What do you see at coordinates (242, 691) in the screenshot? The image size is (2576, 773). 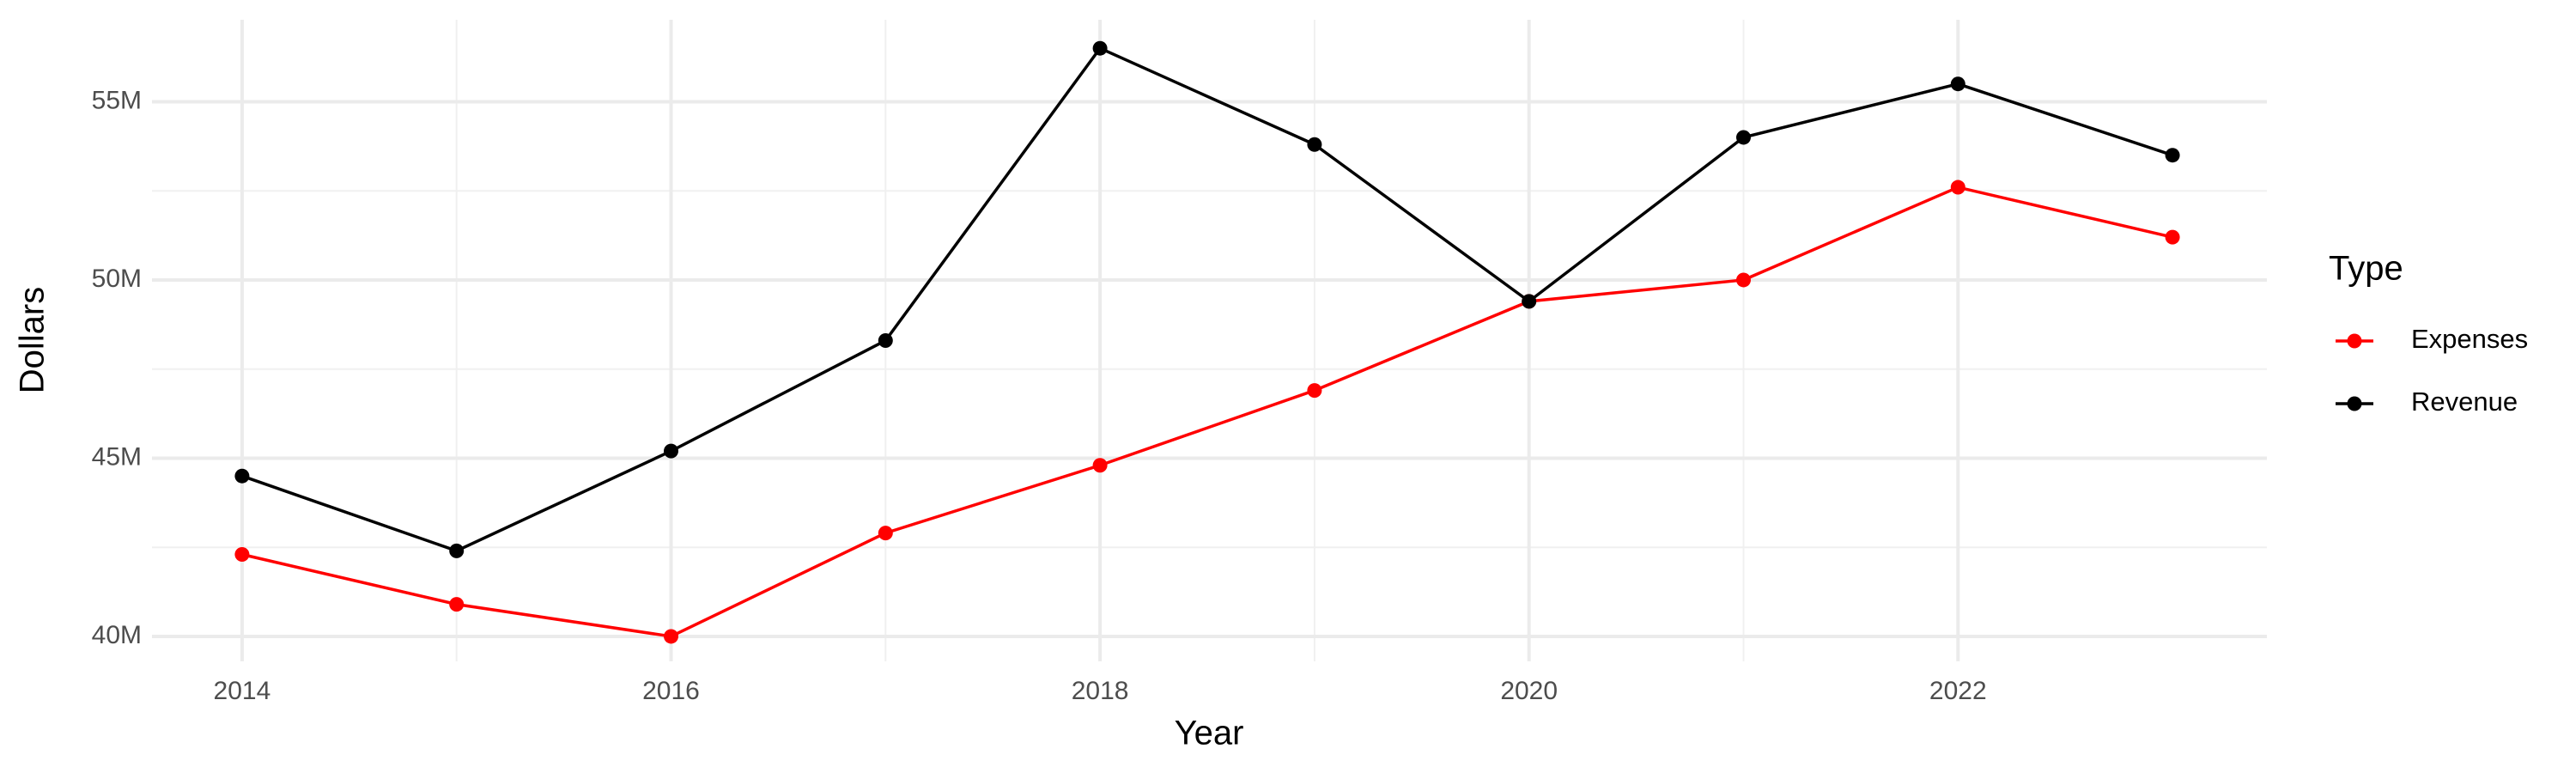 I see `x-tick-label: 2014` at bounding box center [242, 691].